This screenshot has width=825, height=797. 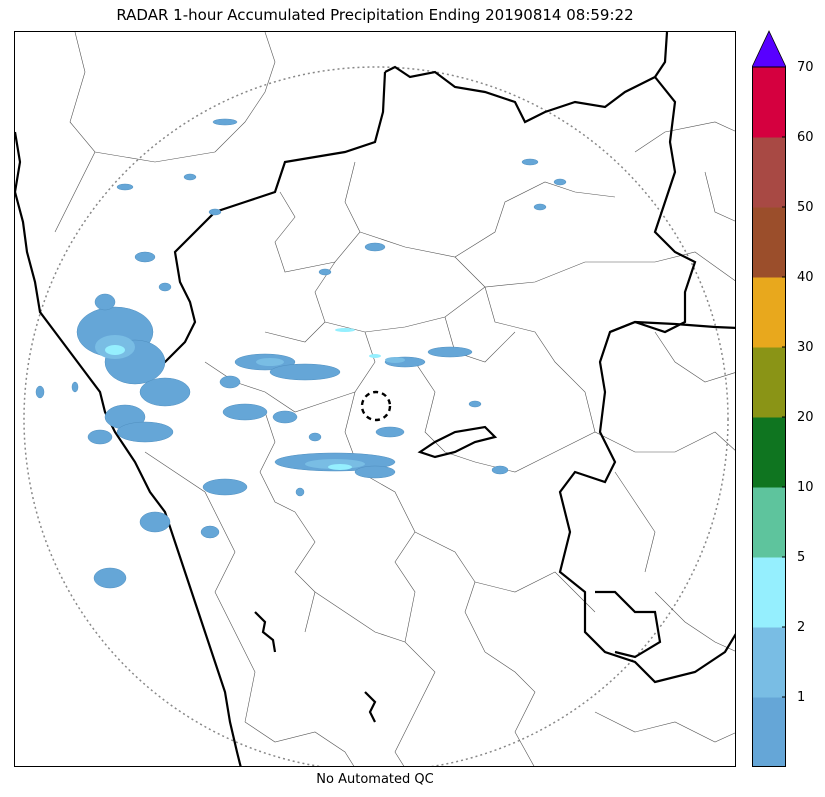 I want to click on colorbar-tick-label: 70, so click(x=805, y=67).